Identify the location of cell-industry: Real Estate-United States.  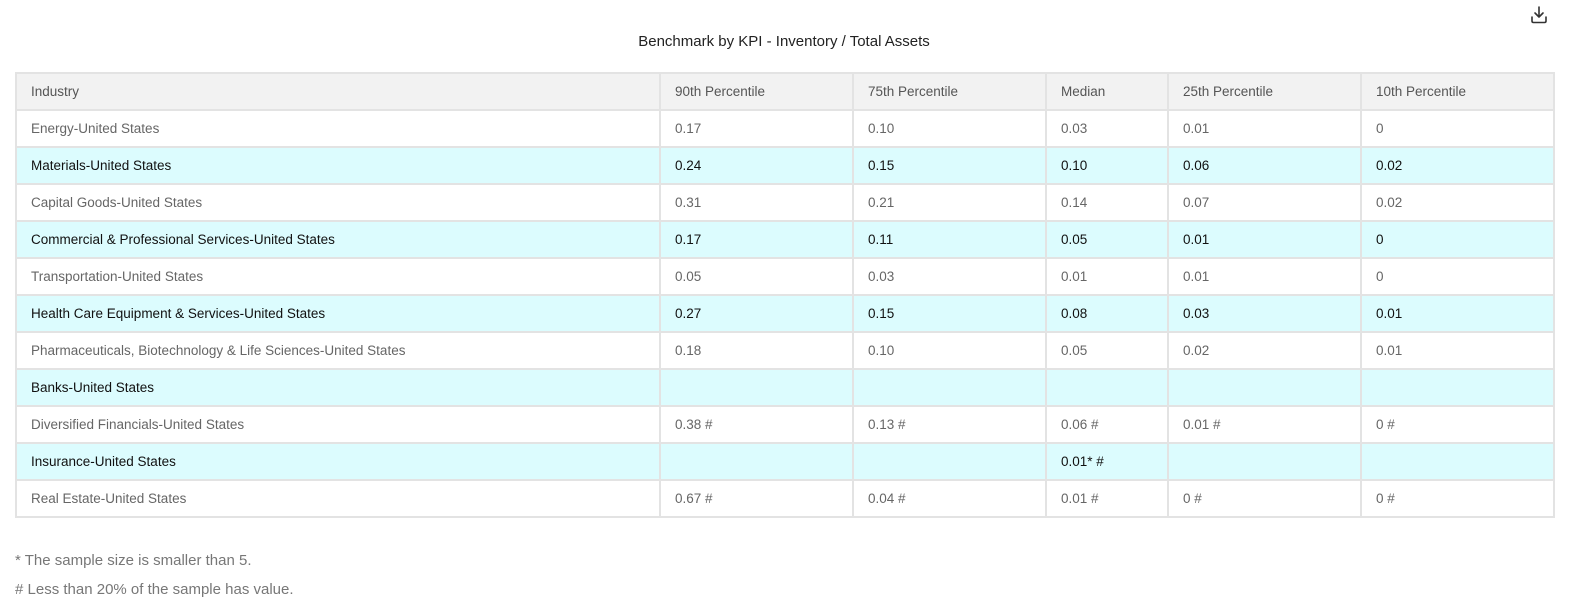
(338, 498).